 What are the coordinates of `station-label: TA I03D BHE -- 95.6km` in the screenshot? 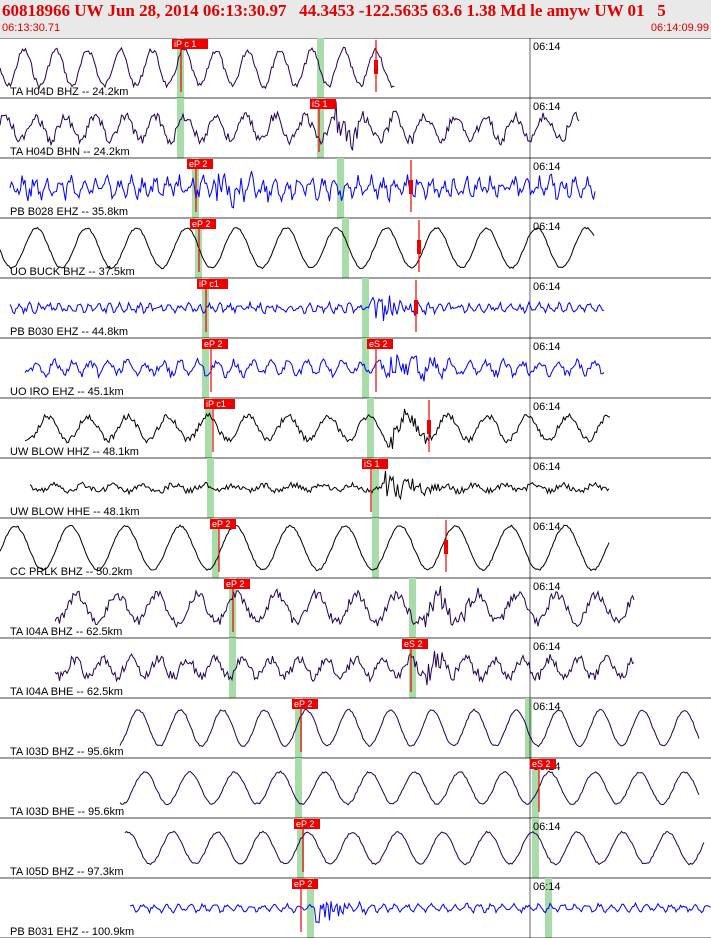 It's located at (67, 812).